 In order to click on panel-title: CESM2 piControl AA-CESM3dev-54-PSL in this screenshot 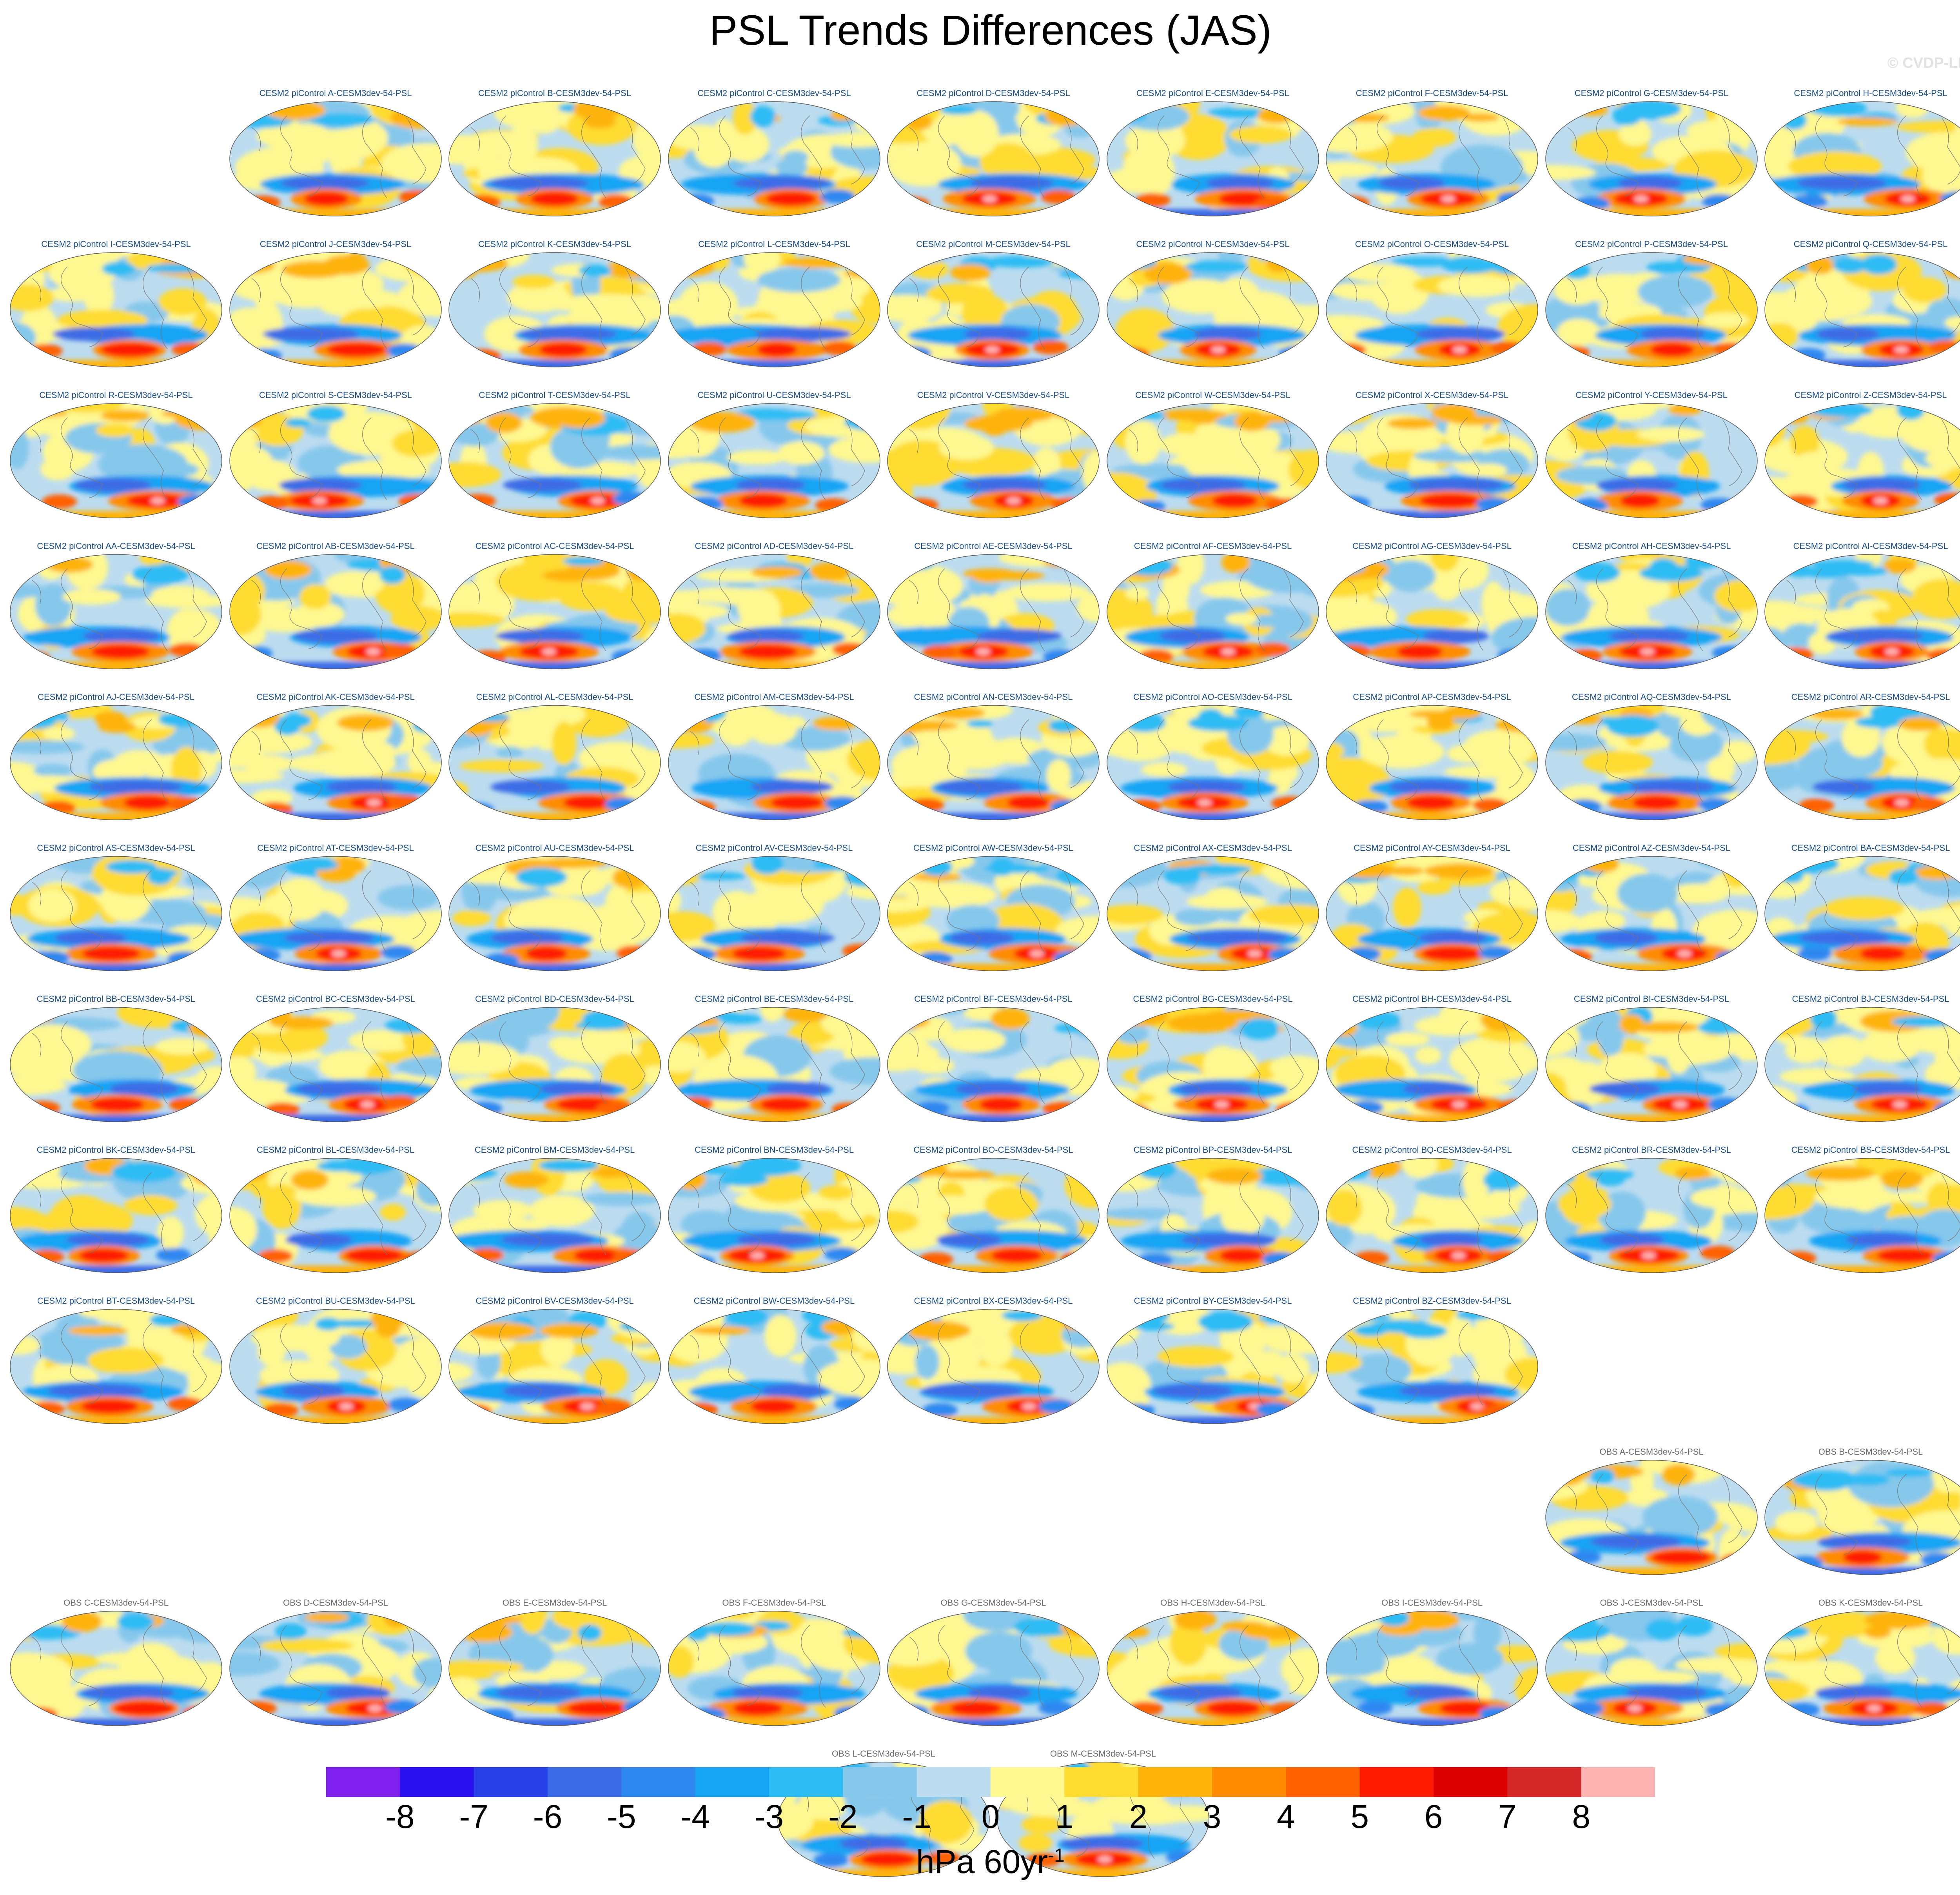, I will do `click(116, 546)`.